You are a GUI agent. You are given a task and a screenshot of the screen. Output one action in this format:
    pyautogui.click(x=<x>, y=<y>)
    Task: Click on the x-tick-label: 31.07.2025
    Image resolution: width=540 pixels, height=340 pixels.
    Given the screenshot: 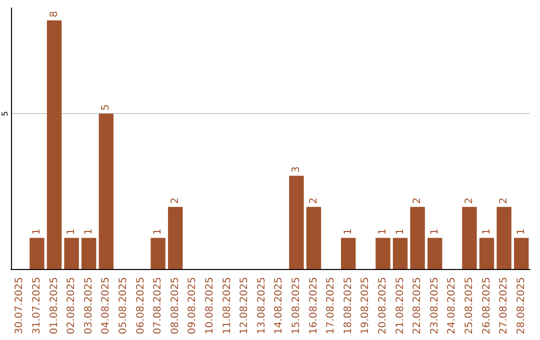 What is the action you would take?
    pyautogui.click(x=36, y=305)
    